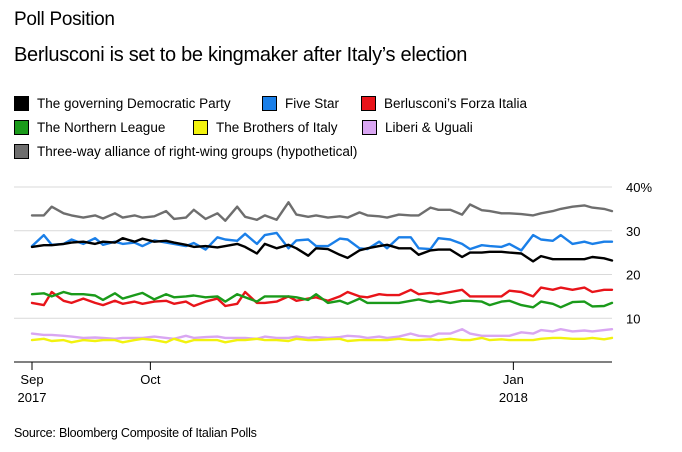 This screenshot has width=682, height=452. Describe the element at coordinates (21, 151) in the screenshot. I see `legend-swatch-alliance` at that location.